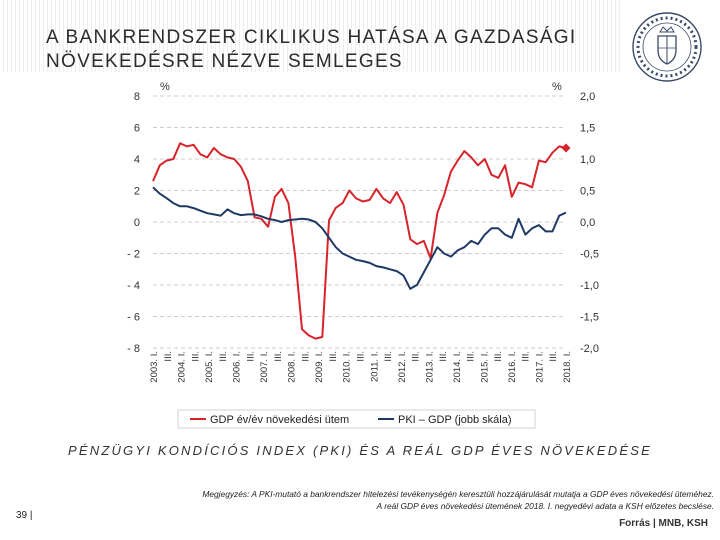 The height and width of the screenshot is (540, 720). I want to click on right-axis-tick-label: -1,5, so click(589, 318).